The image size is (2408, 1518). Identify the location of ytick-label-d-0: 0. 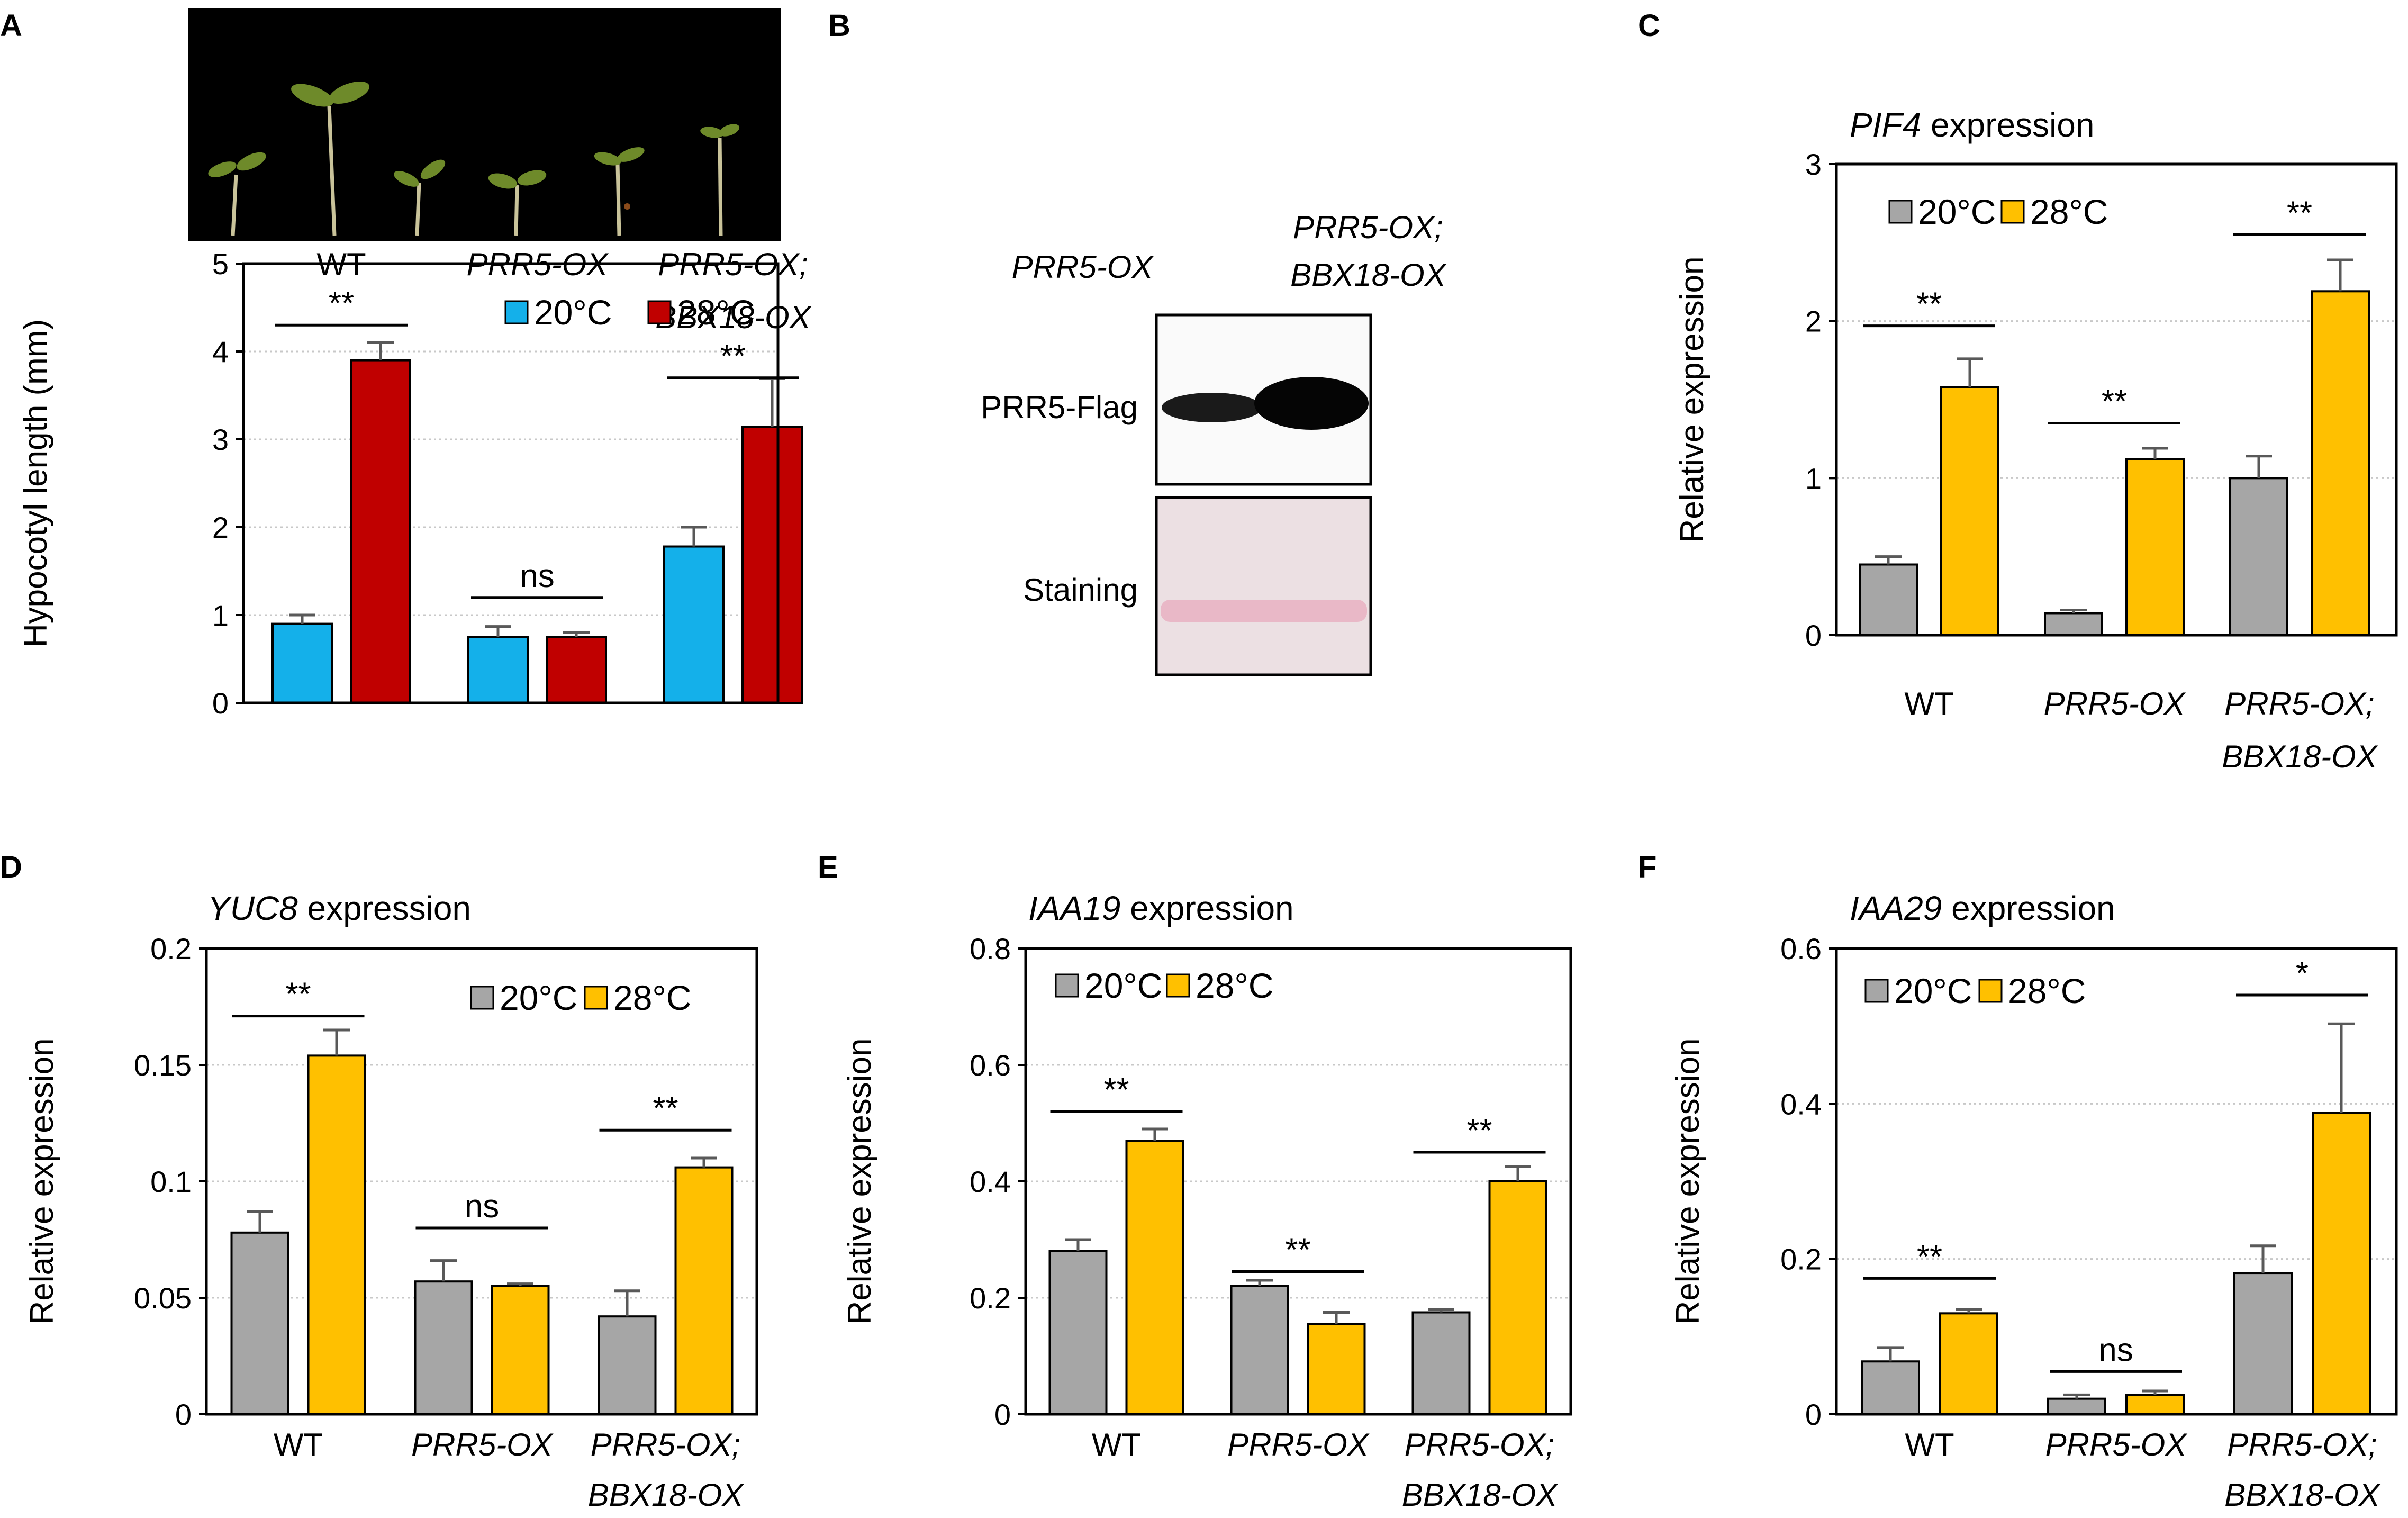
(184, 1414).